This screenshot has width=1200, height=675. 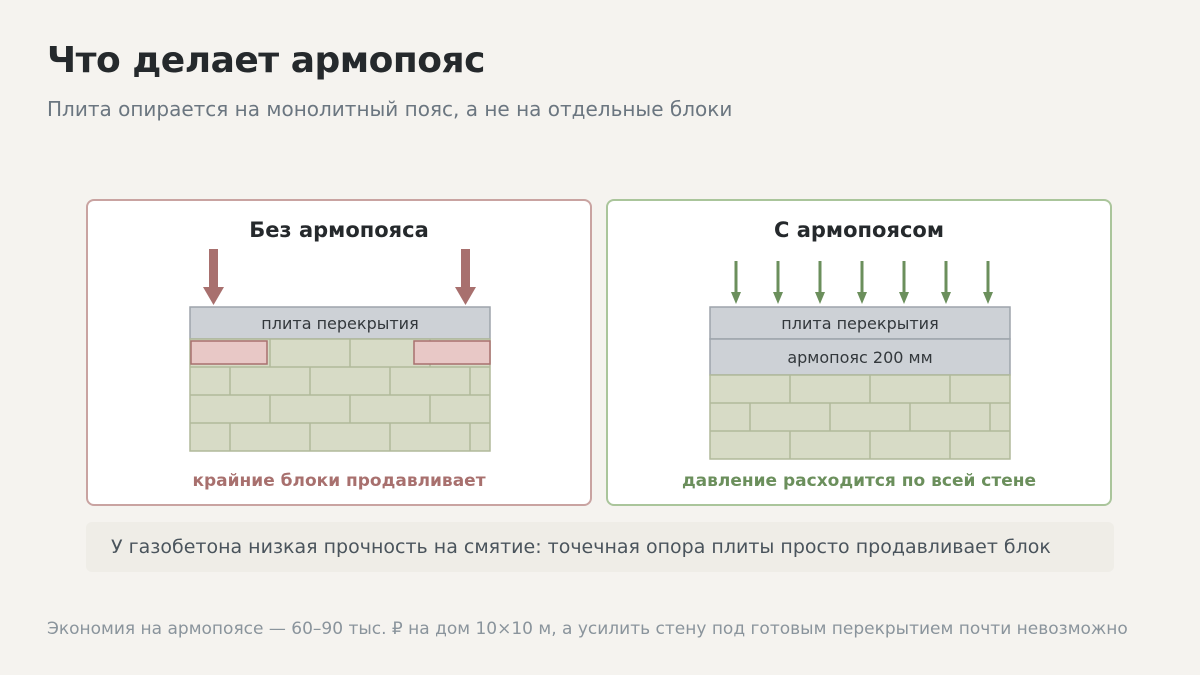 I want to click on crushed-block-left, so click(x=229, y=352).